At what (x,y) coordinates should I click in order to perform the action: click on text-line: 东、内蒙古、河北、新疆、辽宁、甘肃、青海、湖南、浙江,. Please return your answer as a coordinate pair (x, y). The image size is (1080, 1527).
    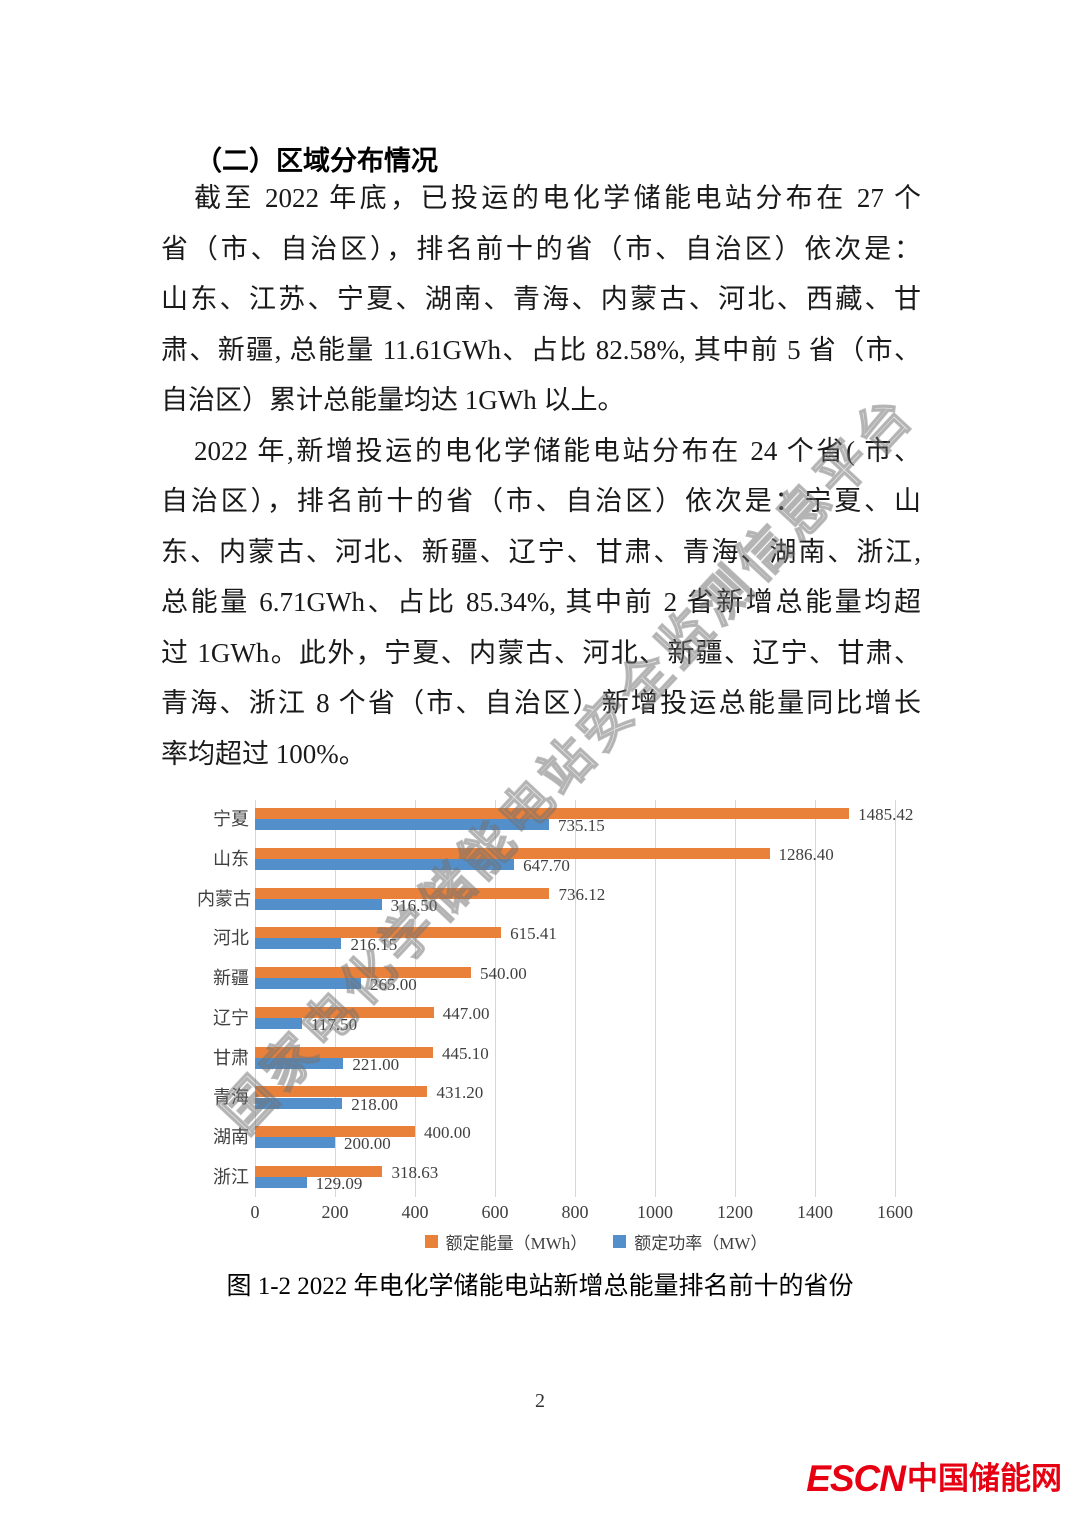
    Looking at the image, I should click on (541, 551).